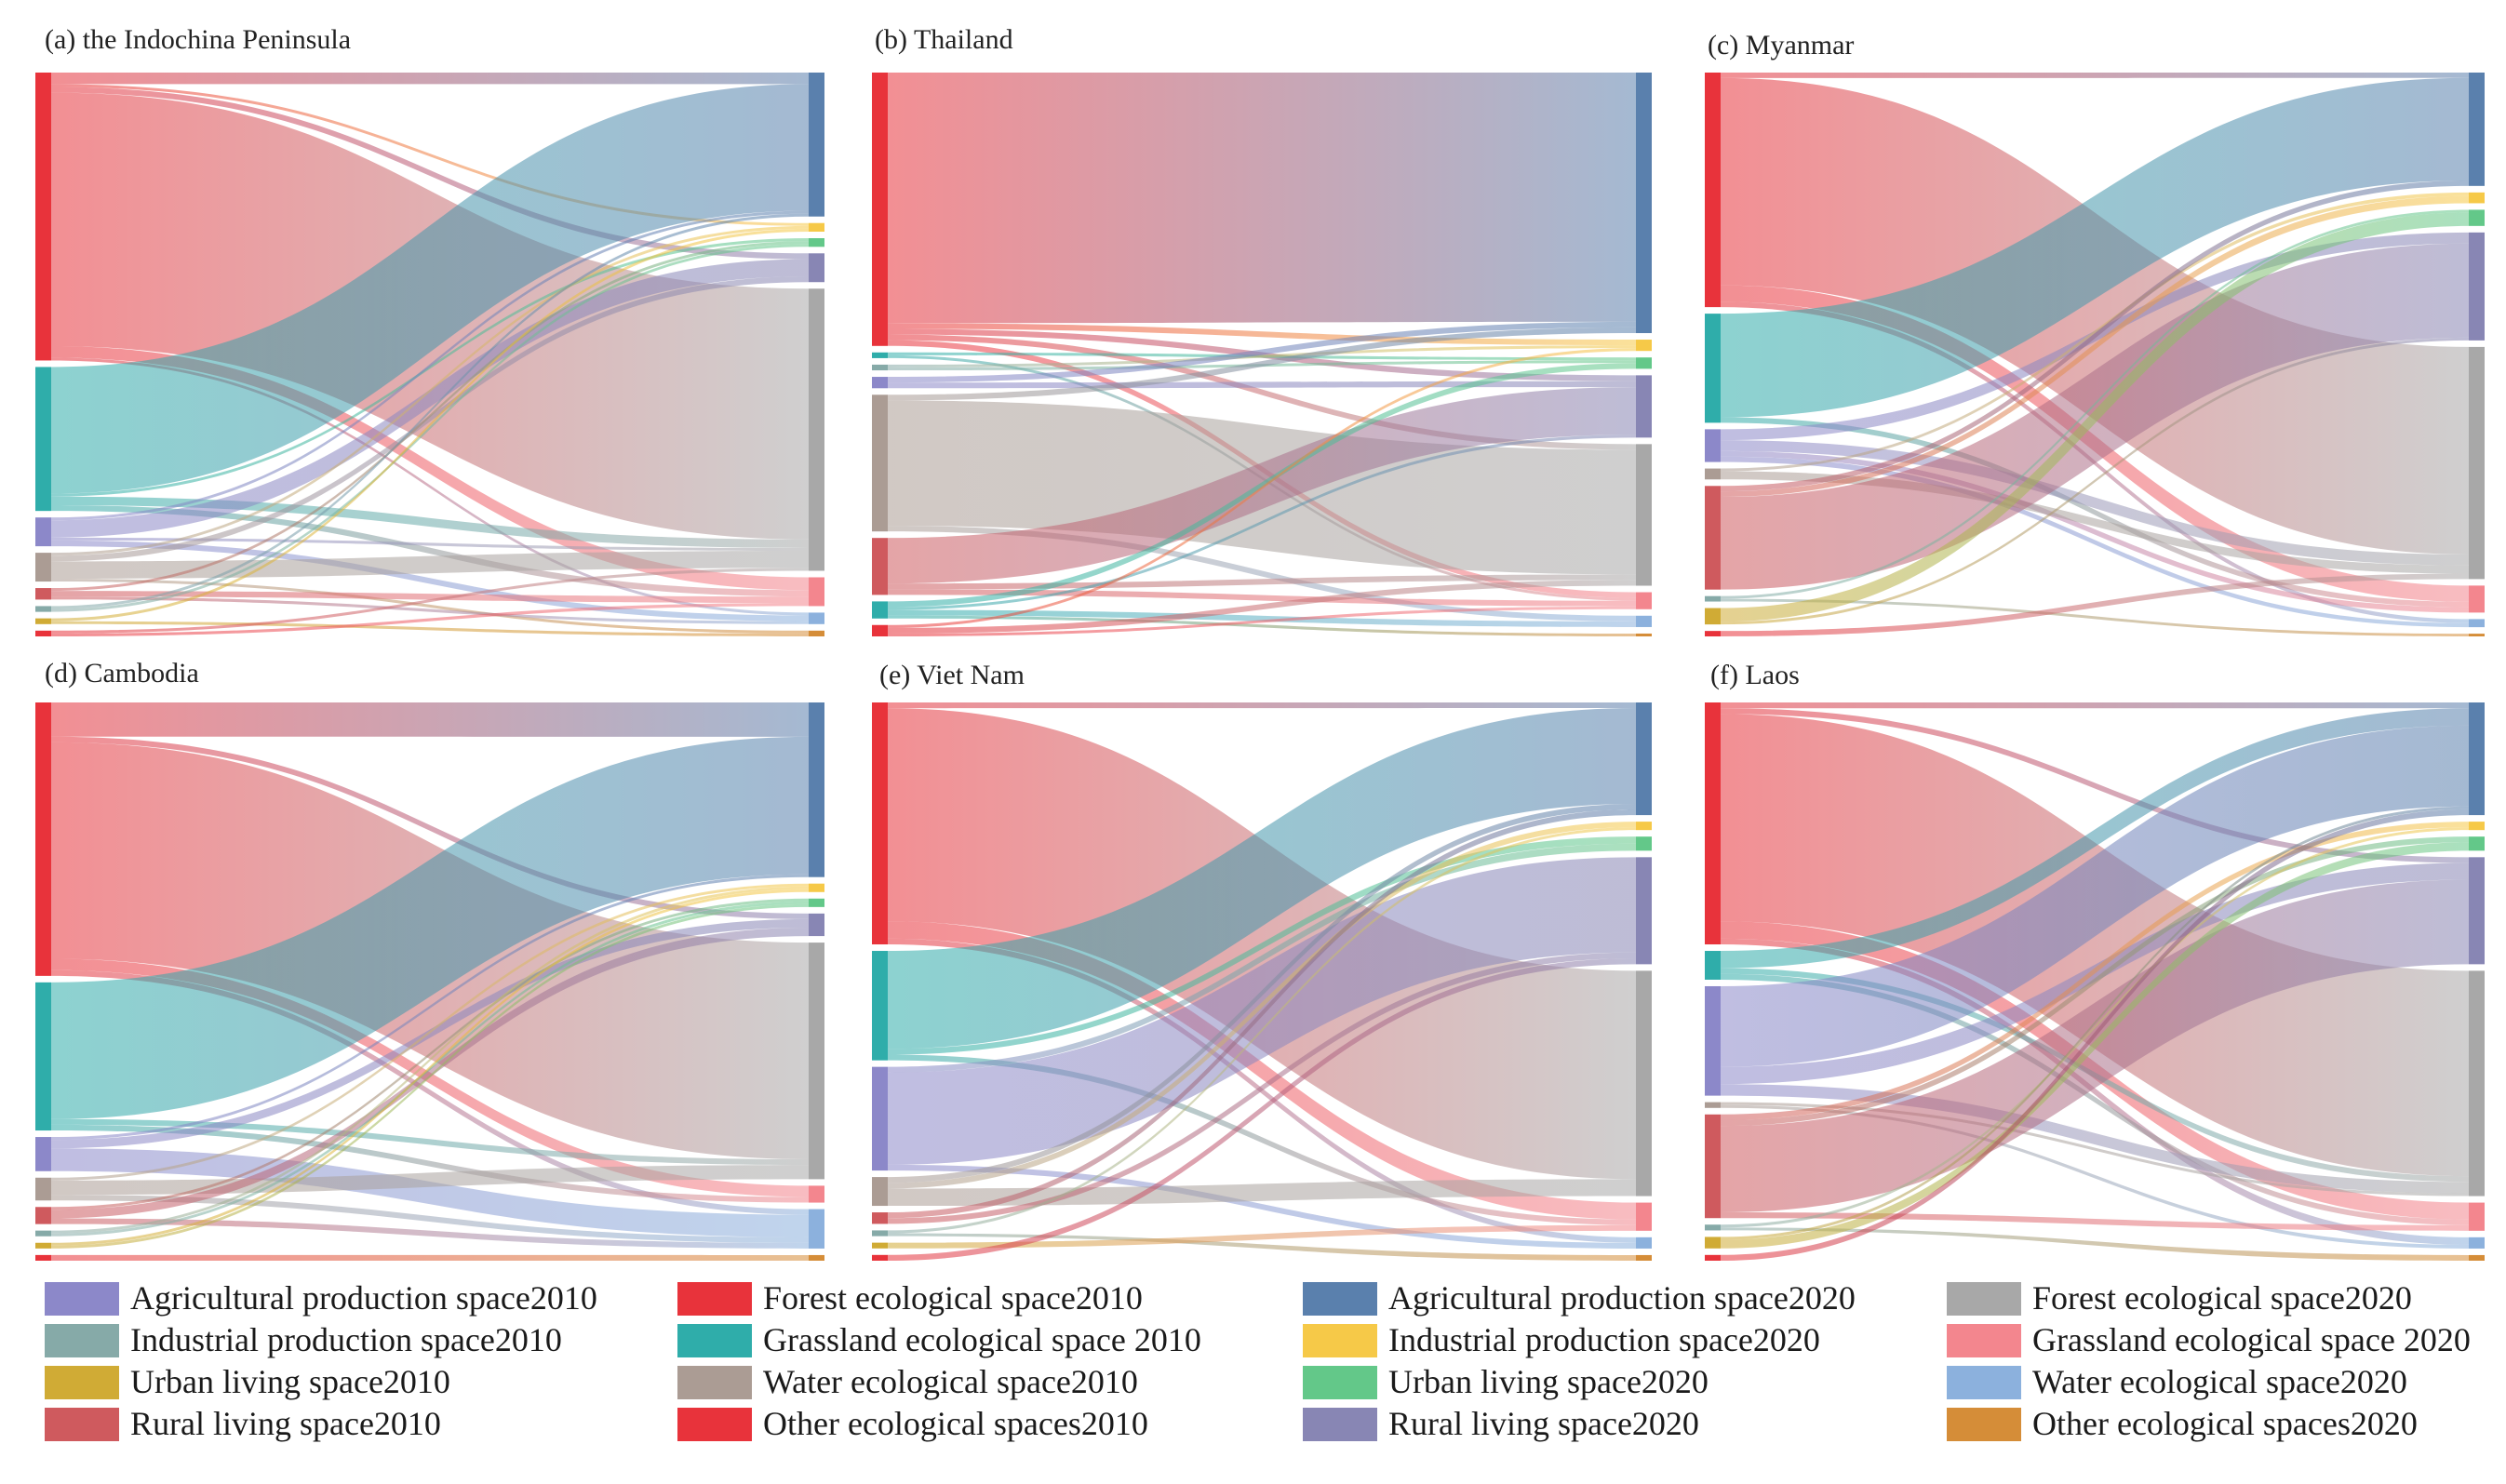 Image resolution: width=2506 pixels, height=1484 pixels. I want to click on node-industrial-production-space2010, so click(1713, 1227).